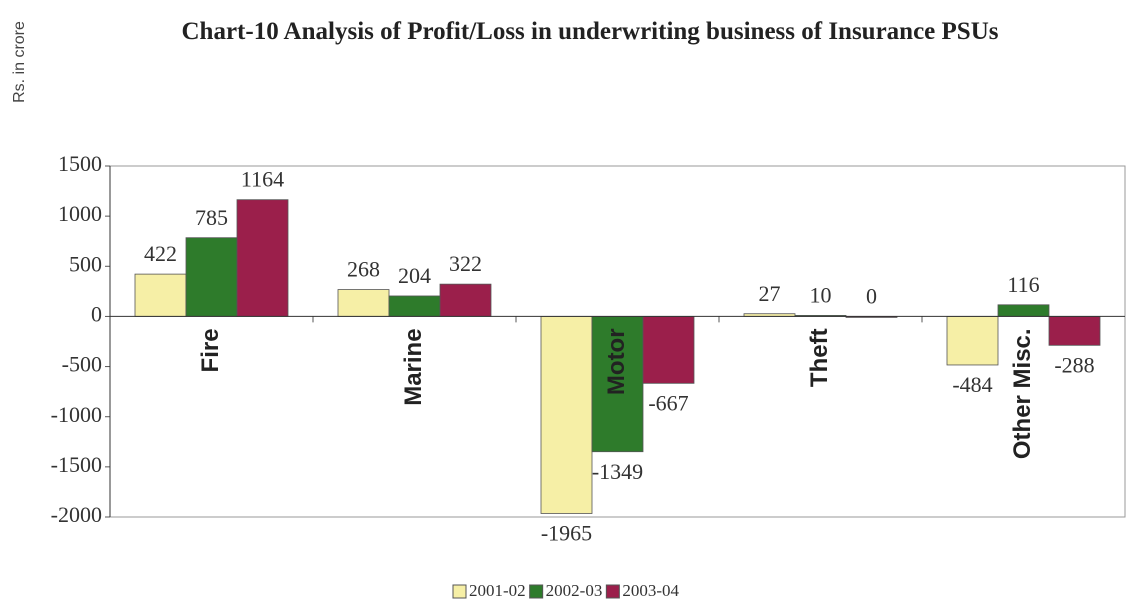 This screenshot has width=1127, height=604. What do you see at coordinates (821, 294) in the screenshot?
I see `data-label: 10` at bounding box center [821, 294].